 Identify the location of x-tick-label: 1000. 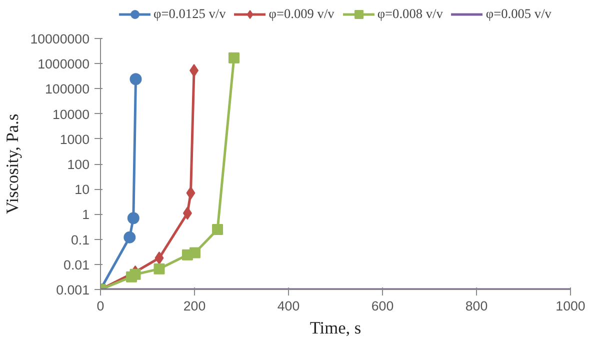
(571, 306).